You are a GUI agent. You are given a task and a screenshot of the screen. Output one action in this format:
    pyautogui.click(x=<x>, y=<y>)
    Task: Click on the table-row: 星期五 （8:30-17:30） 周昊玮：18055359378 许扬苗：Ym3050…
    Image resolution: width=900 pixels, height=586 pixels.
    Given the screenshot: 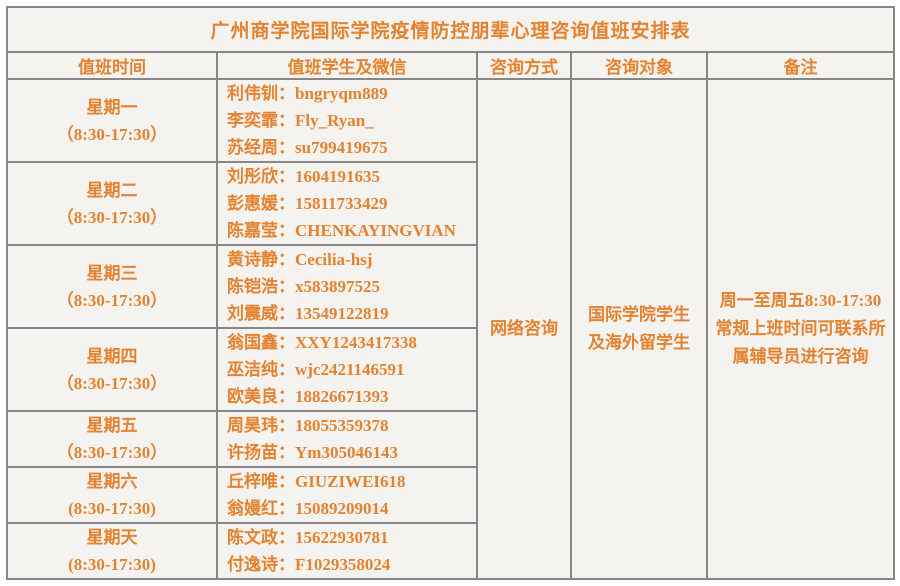 What is the action you would take?
    pyautogui.click(x=450, y=439)
    